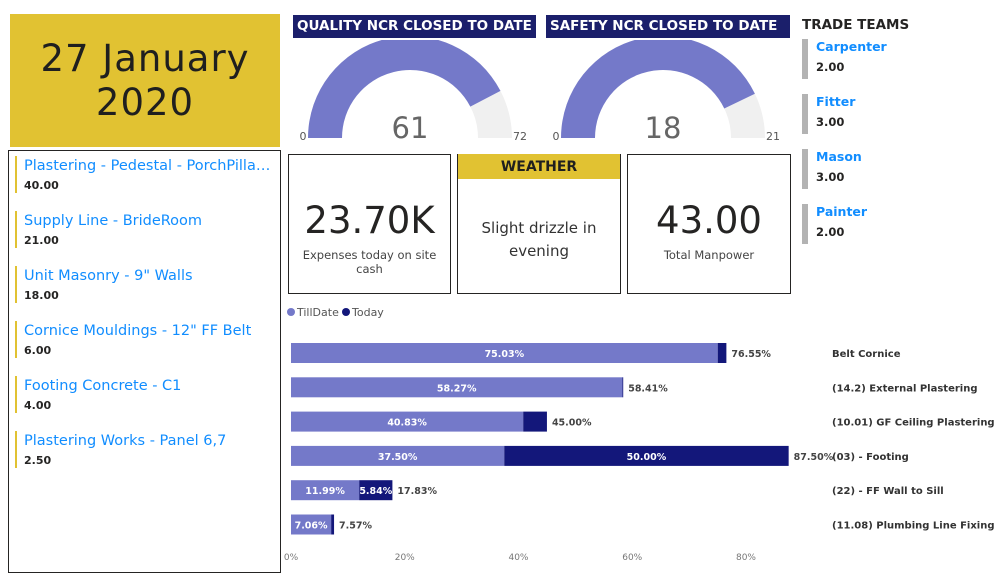  Describe the element at coordinates (103, 386) in the screenshot. I see `task-name: Footing Concrete - C1` at that location.